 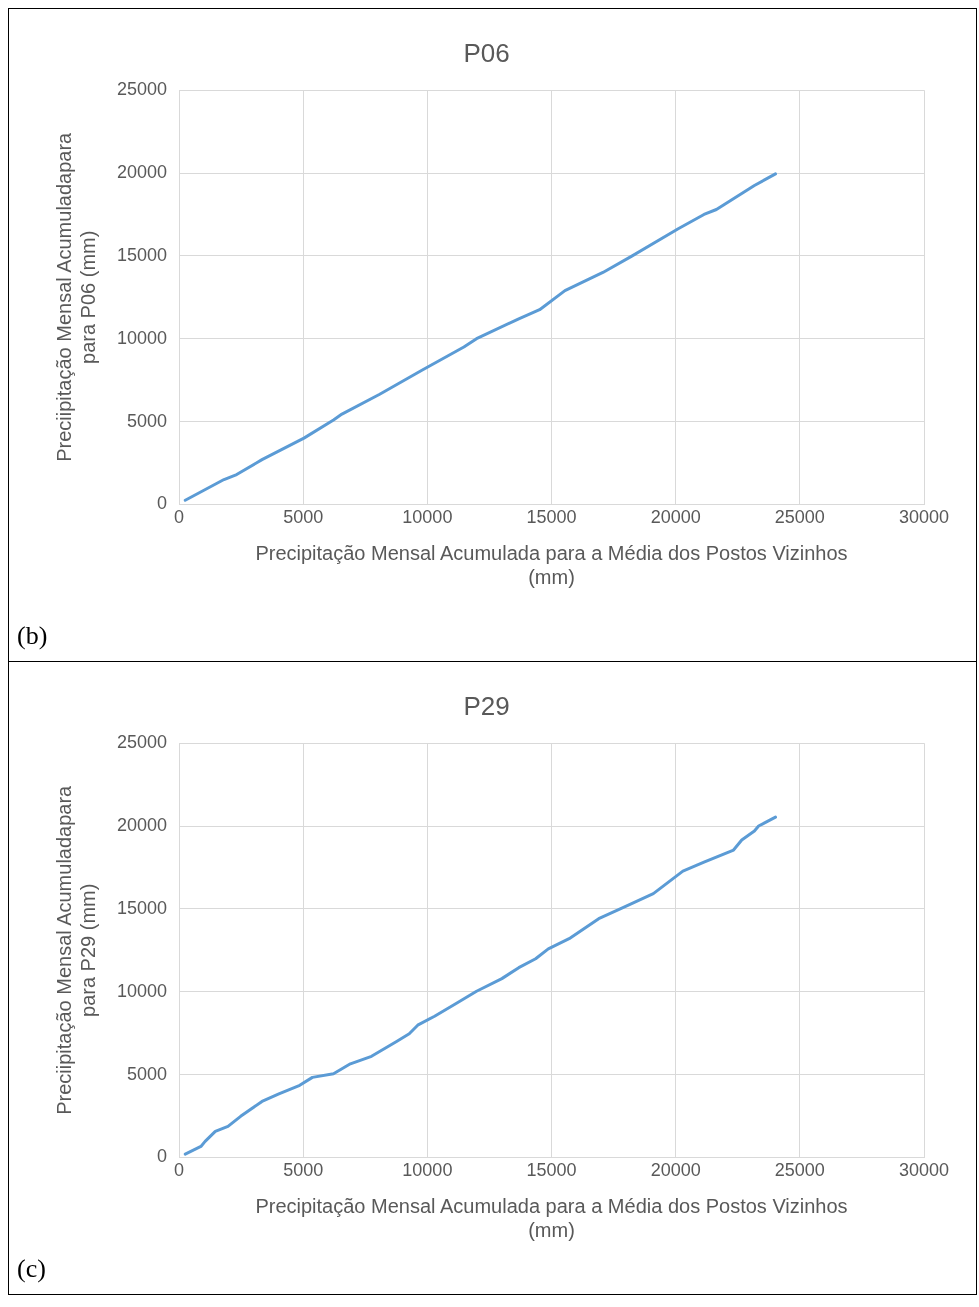 What do you see at coordinates (486, 705) in the screenshot?
I see `chart-title: P29` at bounding box center [486, 705].